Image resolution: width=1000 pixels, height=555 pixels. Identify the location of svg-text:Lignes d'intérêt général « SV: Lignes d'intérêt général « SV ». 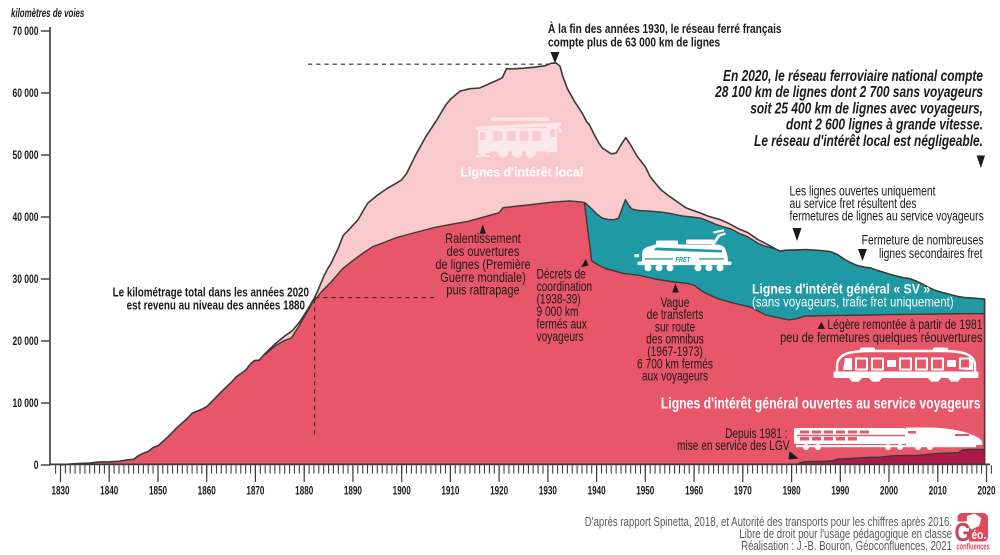
(841, 289).